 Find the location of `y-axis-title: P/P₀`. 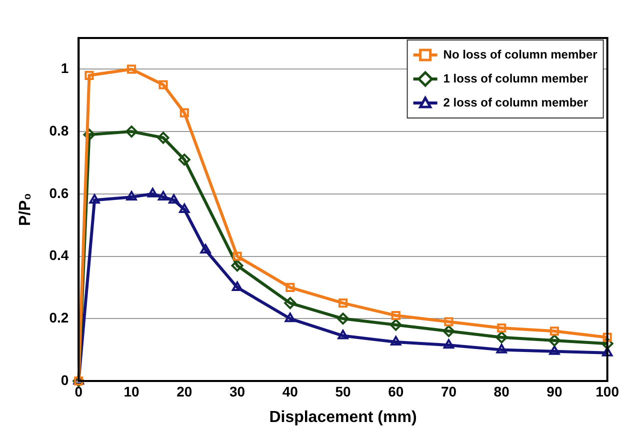

y-axis-title: P/P₀ is located at coordinates (25, 209).